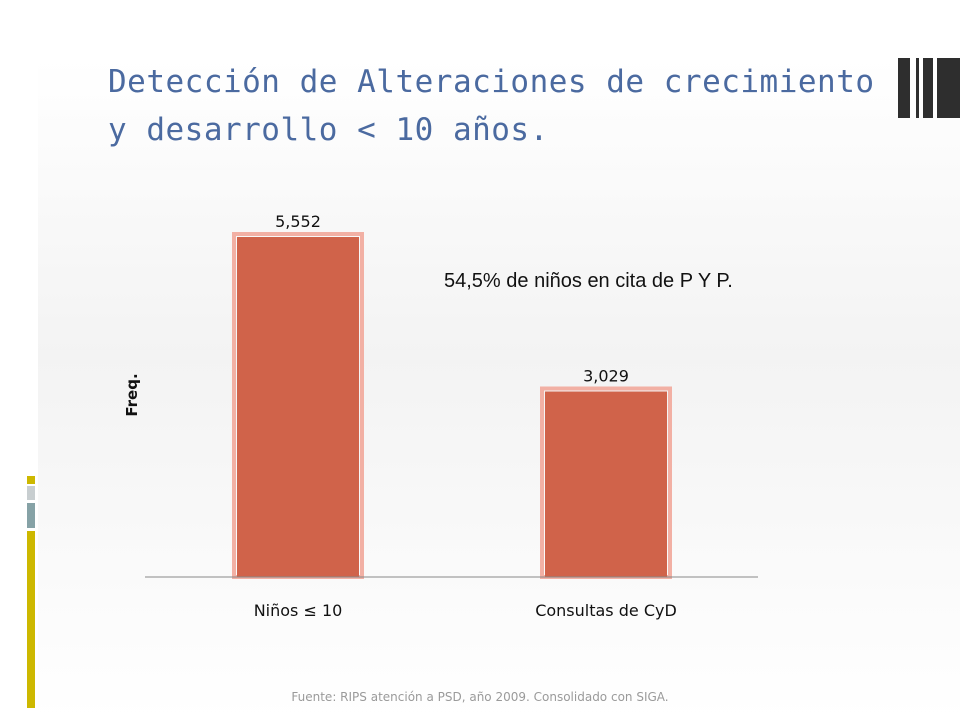 The image size is (960, 720). I want to click on data-label: 3,029, so click(606, 376).